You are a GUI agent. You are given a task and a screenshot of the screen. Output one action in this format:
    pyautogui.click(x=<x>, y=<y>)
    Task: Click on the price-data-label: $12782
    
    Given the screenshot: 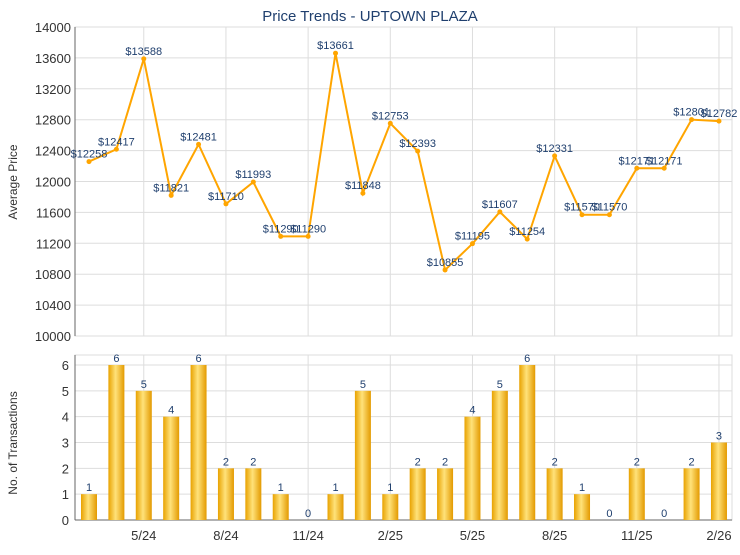 What is the action you would take?
    pyautogui.click(x=719, y=114)
    